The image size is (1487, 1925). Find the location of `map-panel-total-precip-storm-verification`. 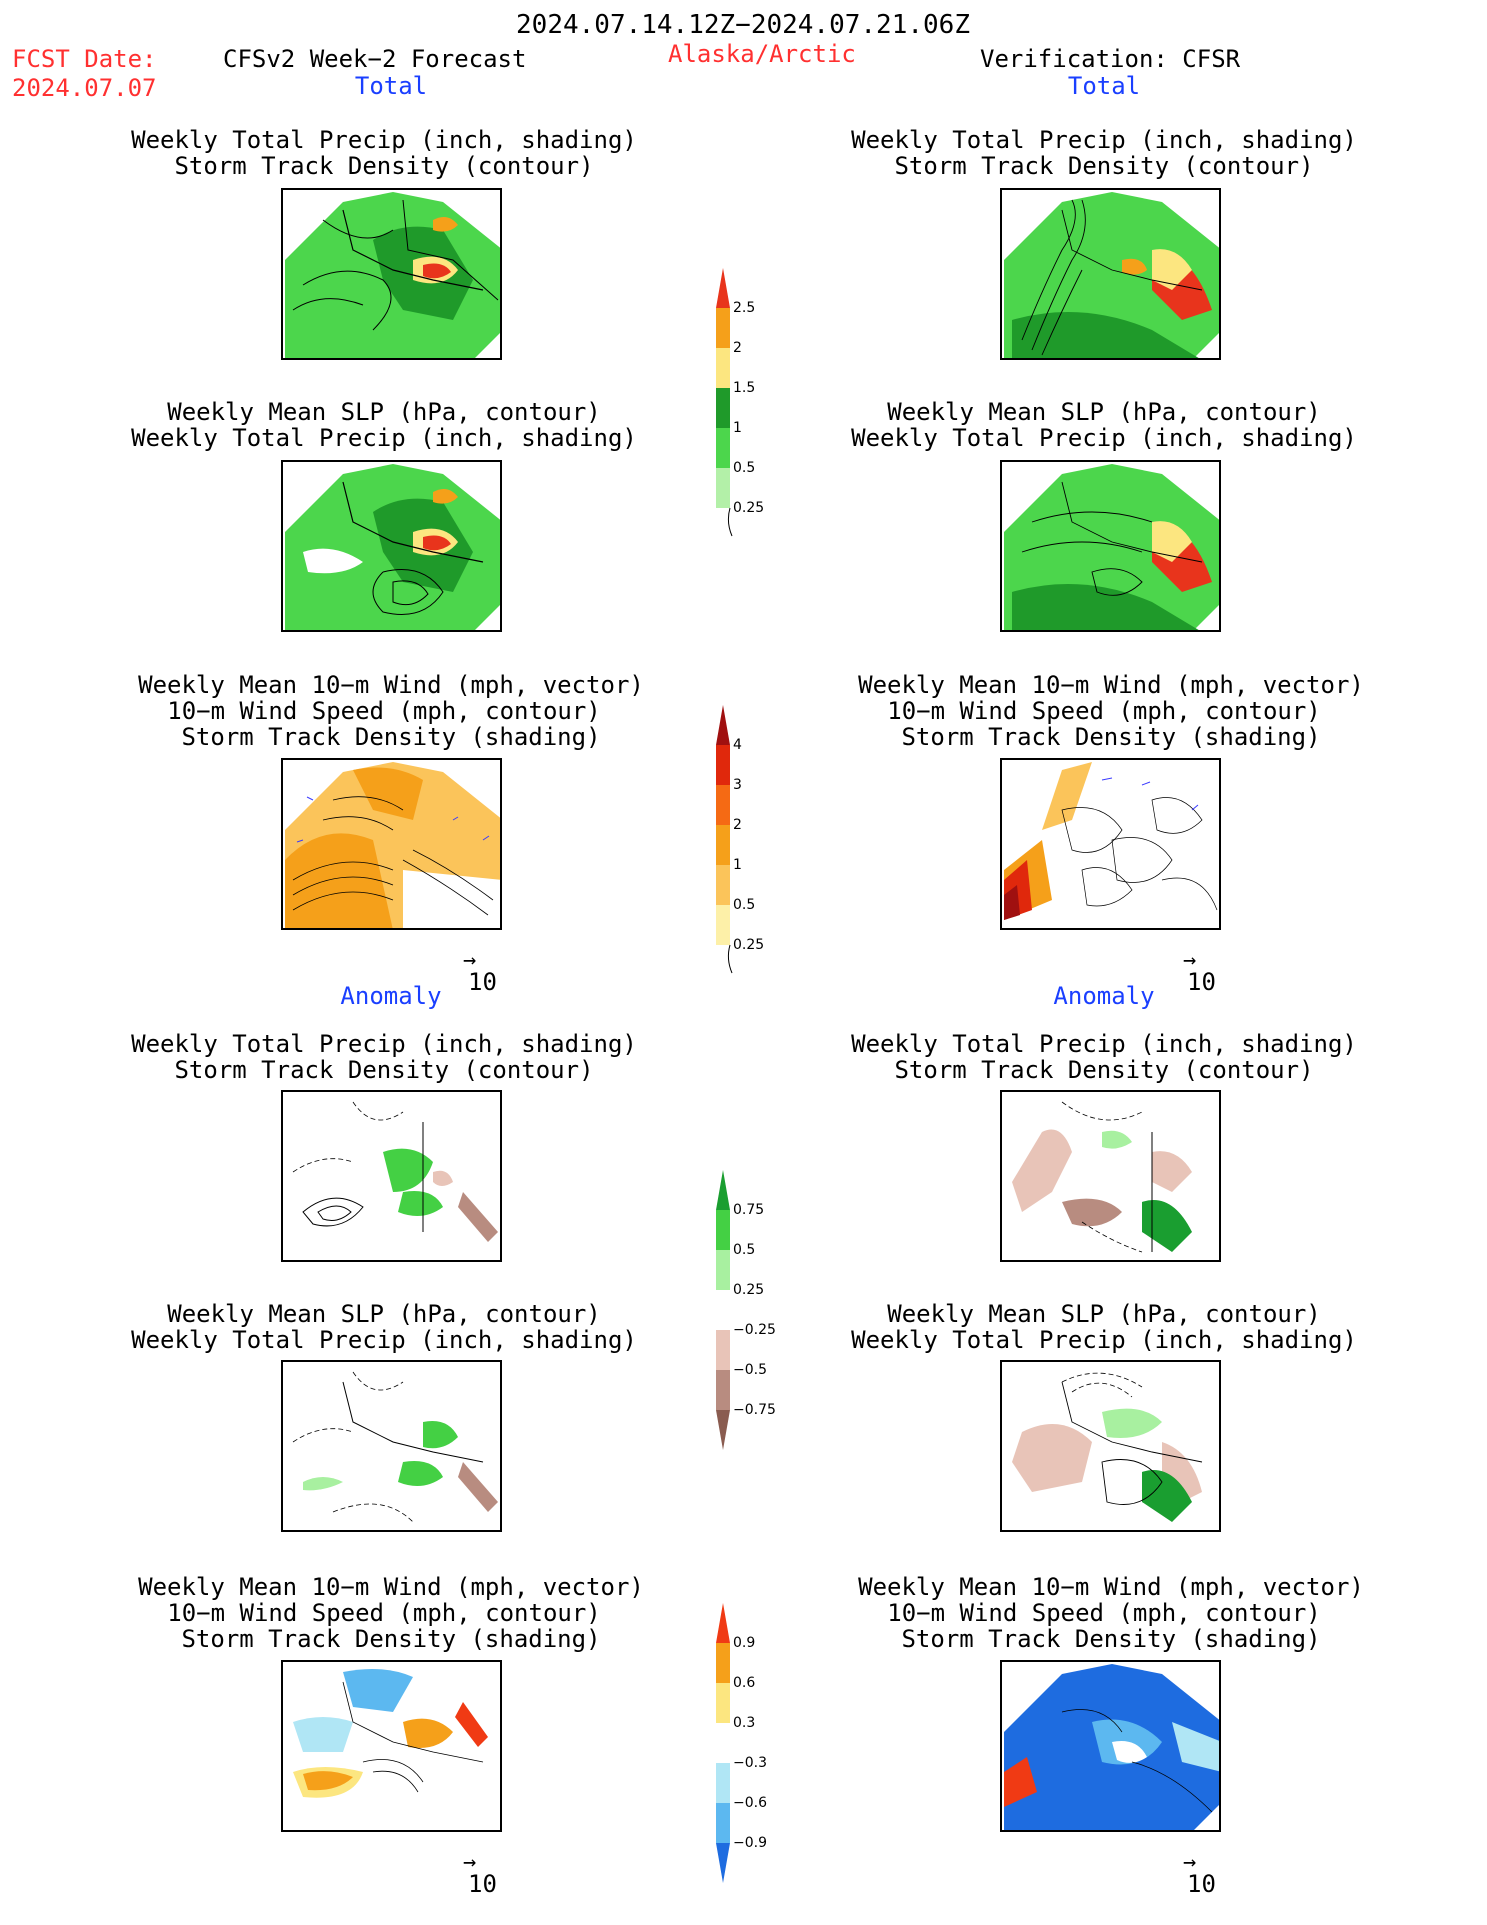

map-panel-total-precip-storm-verification is located at coordinates (1110, 274).